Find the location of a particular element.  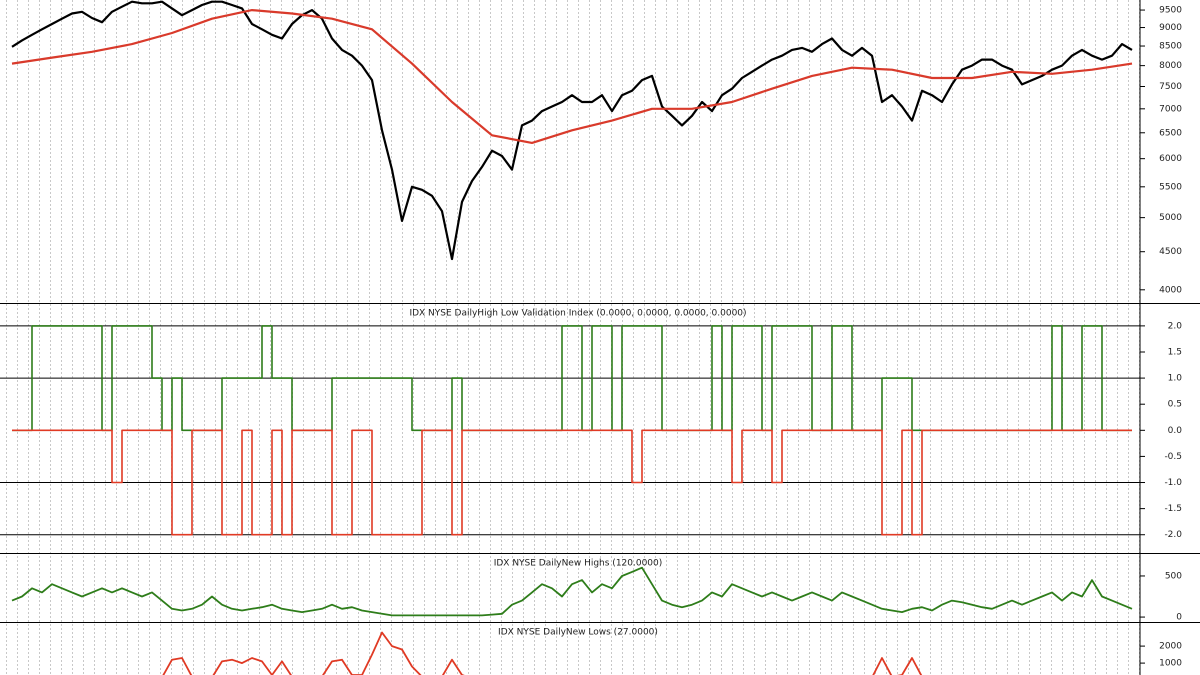

y-tick-label: 9000 is located at coordinates (1170, 28).